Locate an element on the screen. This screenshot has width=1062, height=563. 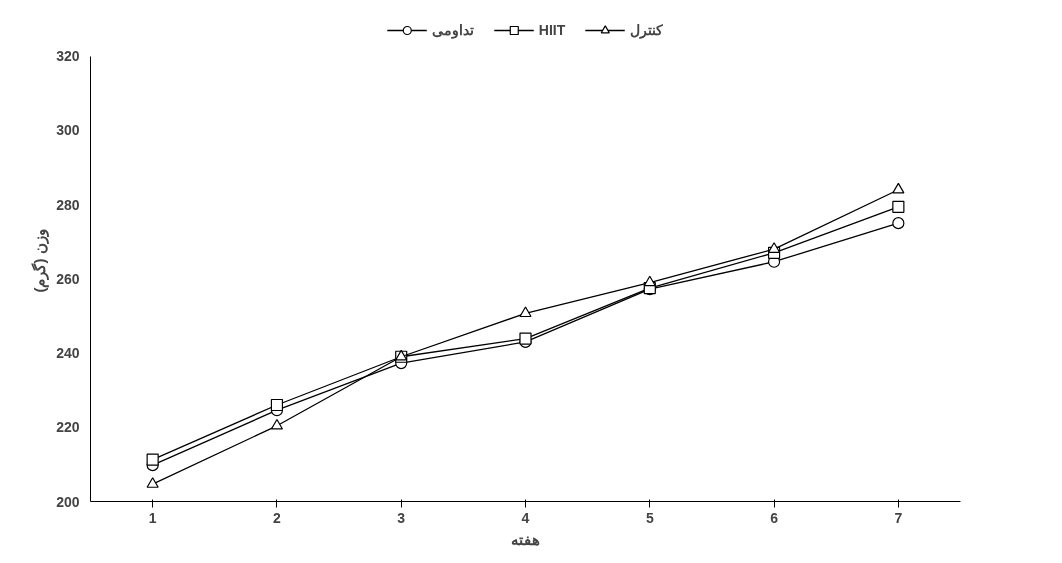
x-tick-label: 4 is located at coordinates (525, 517).